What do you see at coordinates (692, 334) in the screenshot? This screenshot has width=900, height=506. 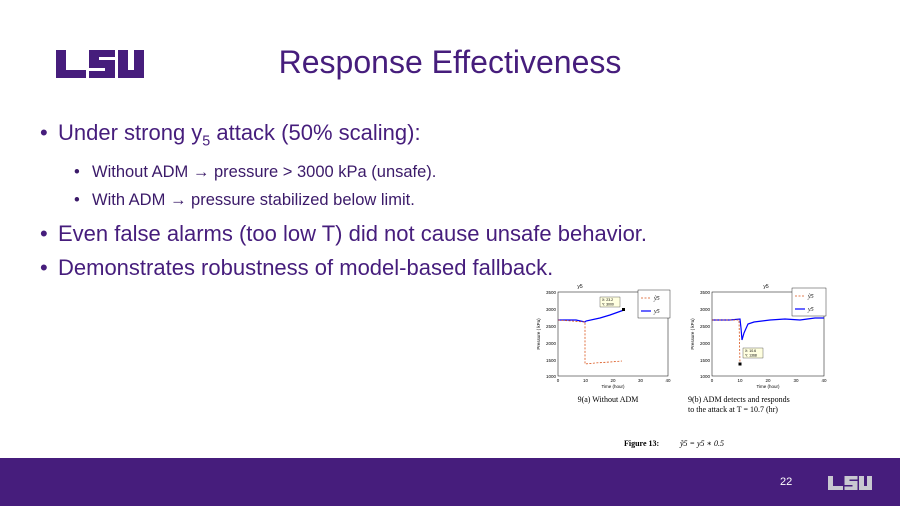 I see `panel-b-ylabel: Pressure ( kPa)` at bounding box center [692, 334].